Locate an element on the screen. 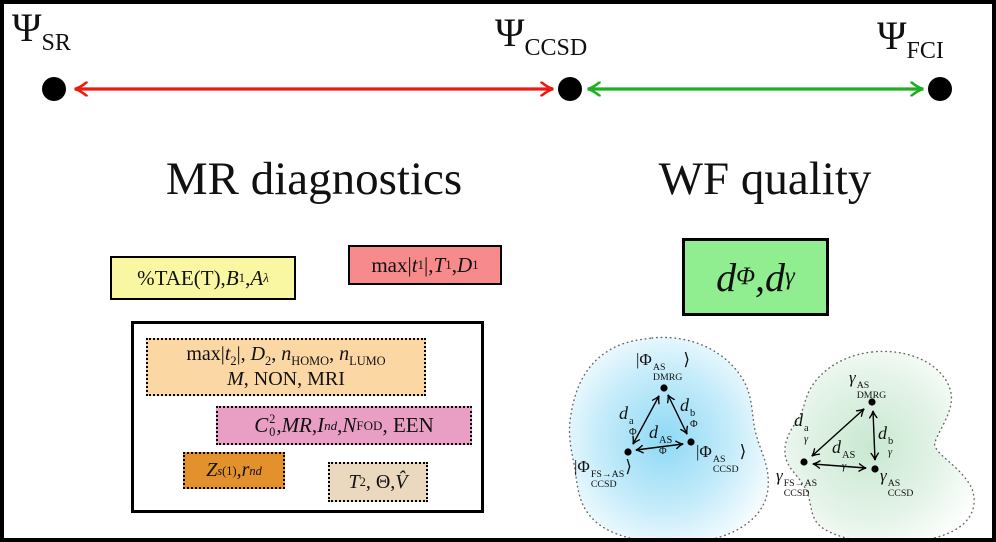 This screenshot has width=996, height=542. dm-dmrg-label: γ AS DMRG is located at coordinates (868, 385).